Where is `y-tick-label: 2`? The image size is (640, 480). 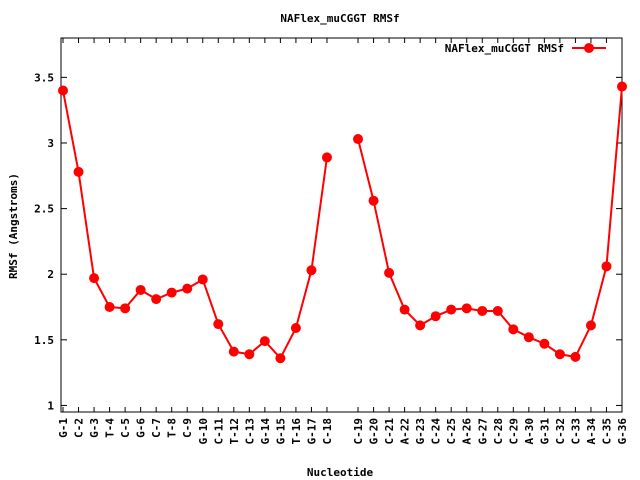
y-tick-label: 2 is located at coordinates (50, 274).